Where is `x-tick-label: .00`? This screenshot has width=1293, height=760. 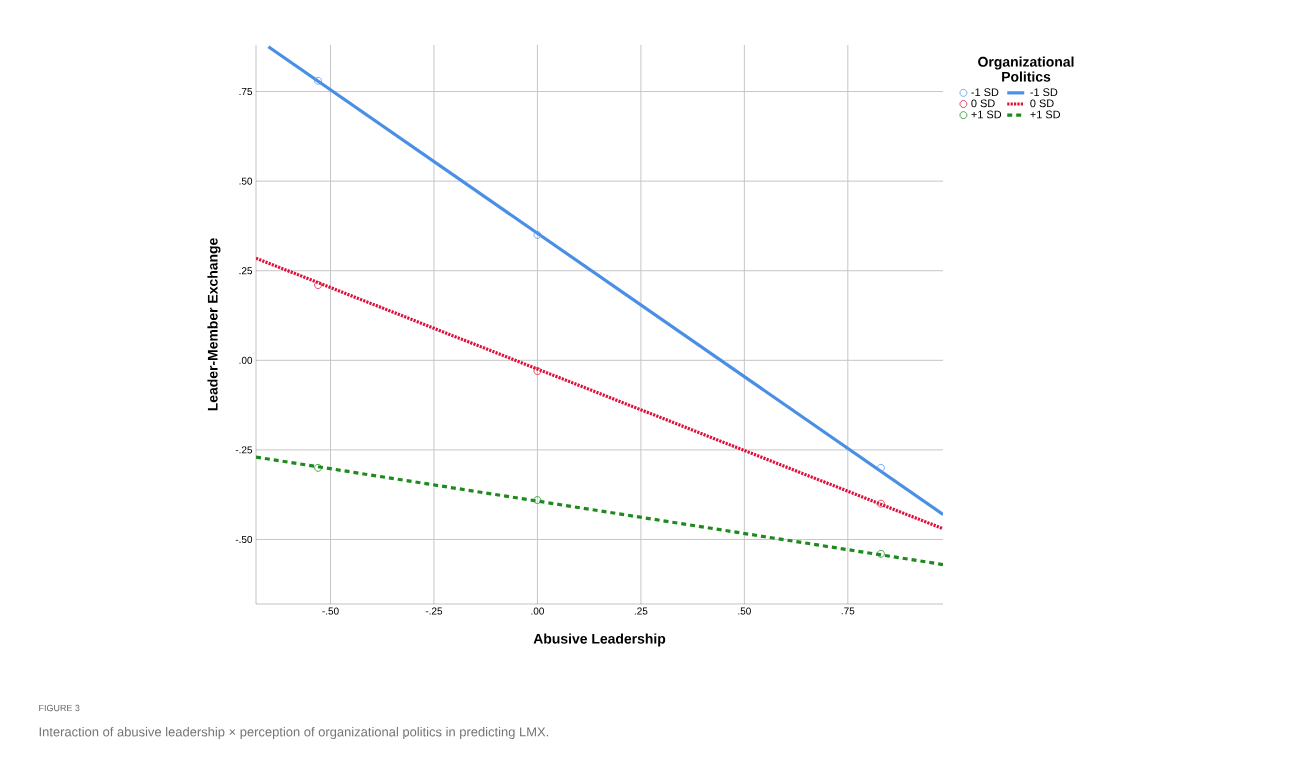
x-tick-label: .00 is located at coordinates (537, 611).